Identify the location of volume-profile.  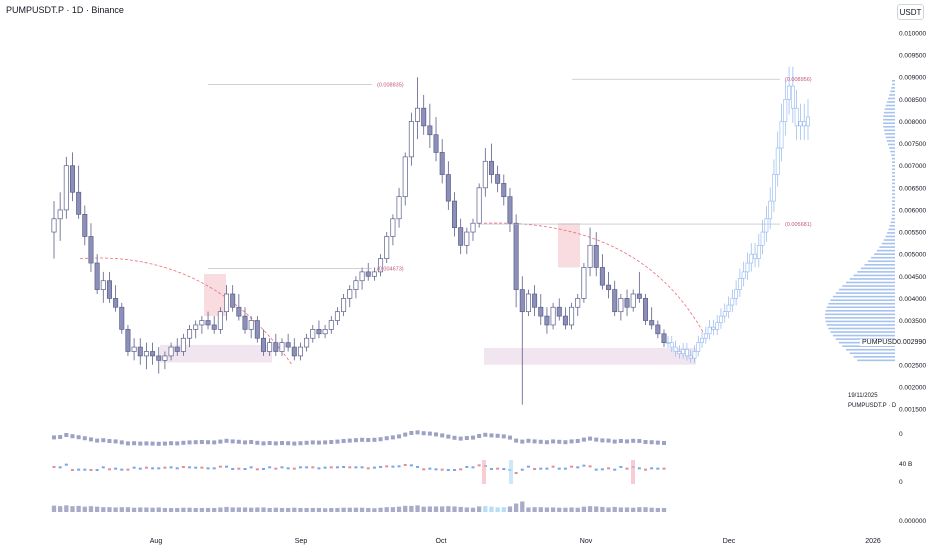
(860, 220).